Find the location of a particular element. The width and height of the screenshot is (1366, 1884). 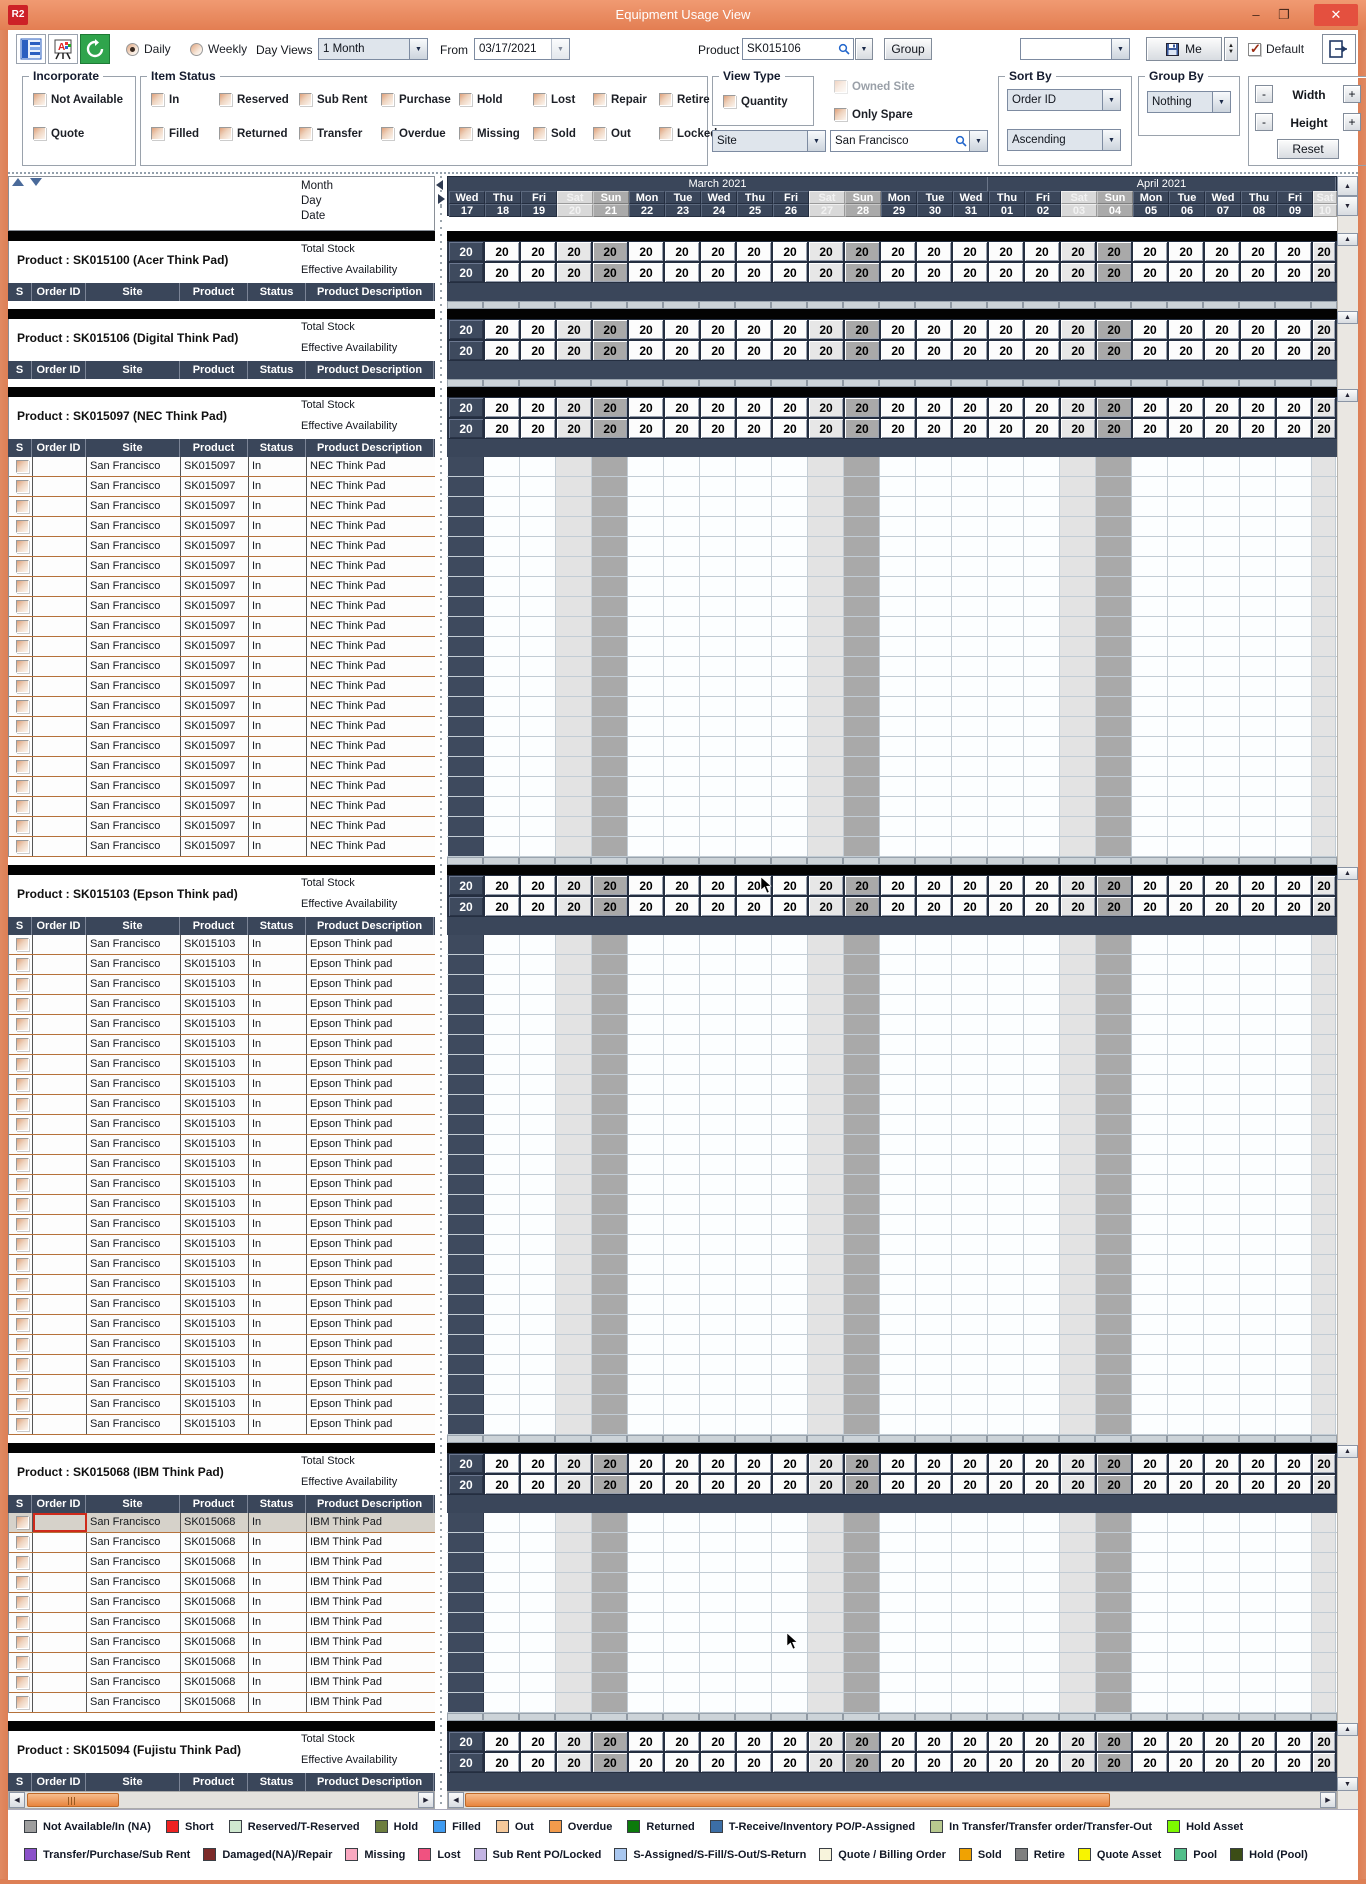

status-retire: Retire is located at coordinates (684, 99).